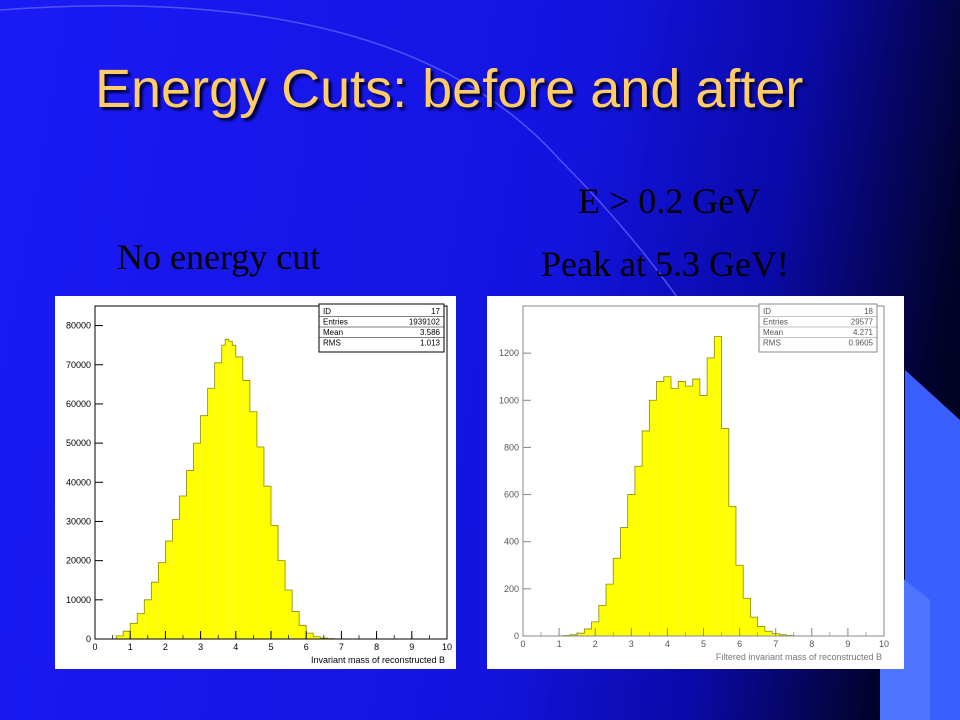 The image size is (960, 720). Describe the element at coordinates (219, 257) in the screenshot. I see `caption-no-energy-cut: No energy cut` at that location.